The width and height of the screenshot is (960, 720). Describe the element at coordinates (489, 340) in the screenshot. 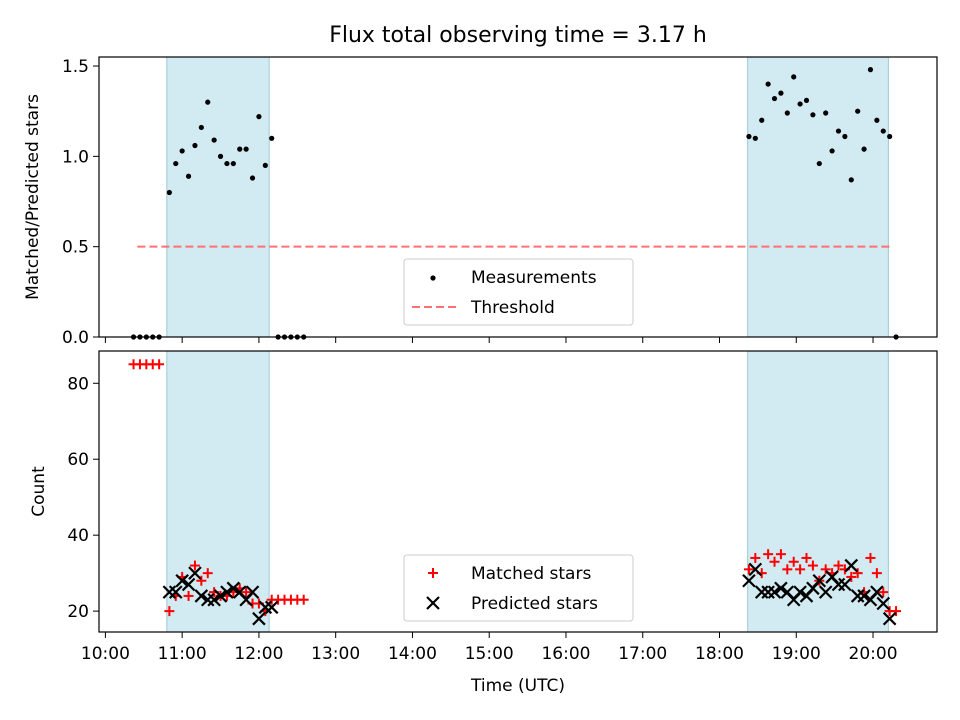

I see `top-x-ticks` at that location.